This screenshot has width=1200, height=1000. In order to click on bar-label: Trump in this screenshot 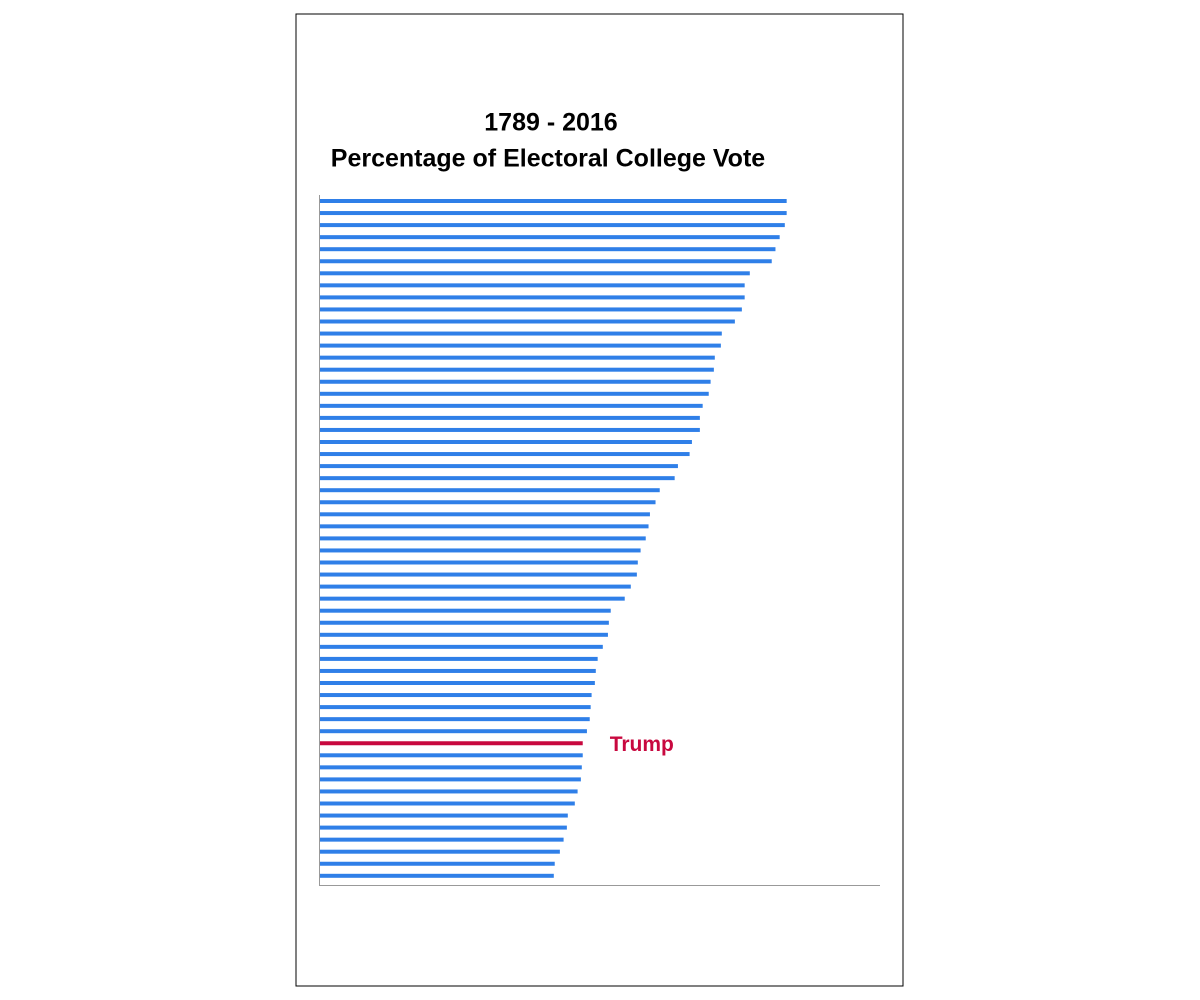, I will do `click(642, 744)`.